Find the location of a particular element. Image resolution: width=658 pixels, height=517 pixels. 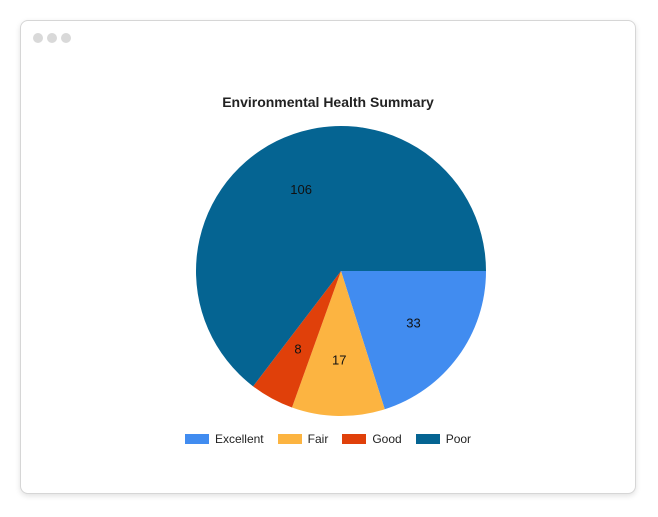

legend-label: Excellent is located at coordinates (239, 439).